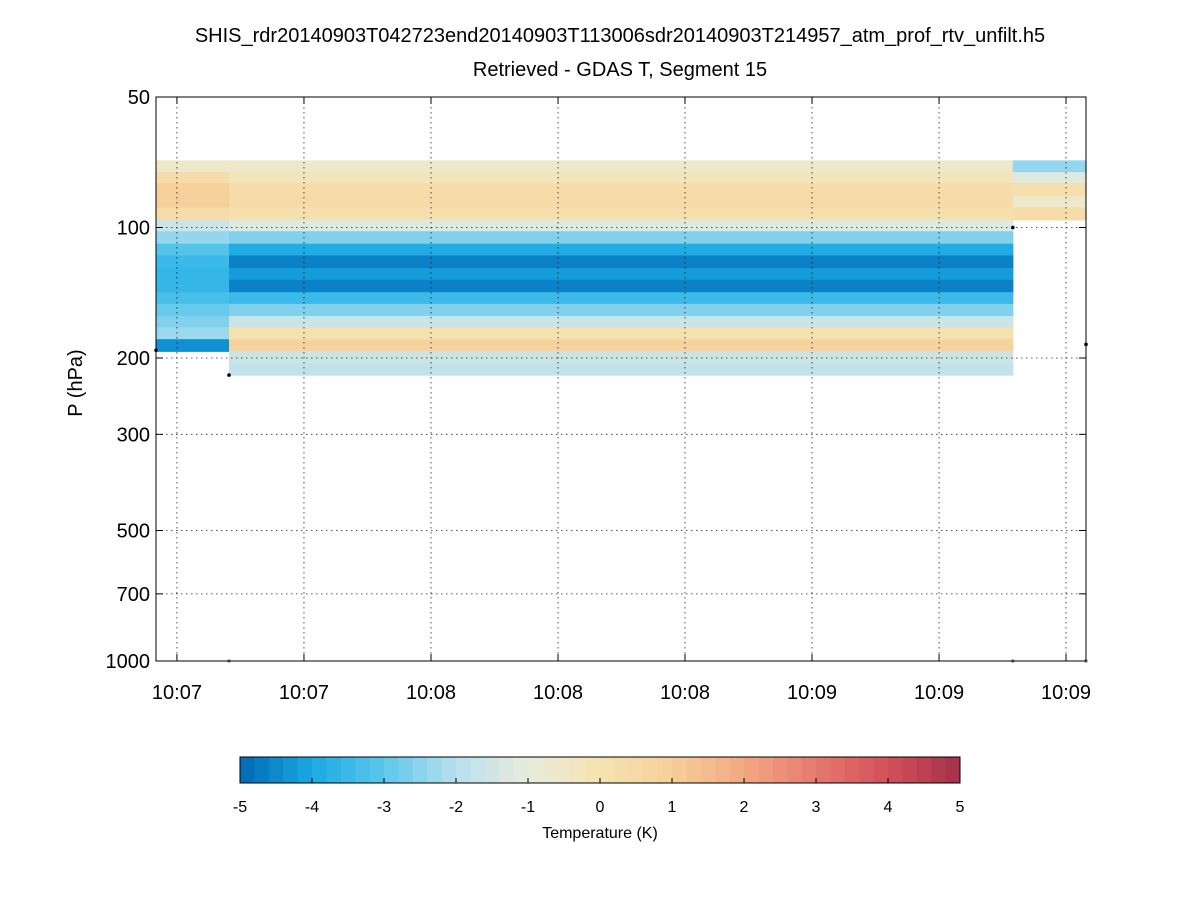  I want to click on y-tick-label: 100, so click(133, 228).